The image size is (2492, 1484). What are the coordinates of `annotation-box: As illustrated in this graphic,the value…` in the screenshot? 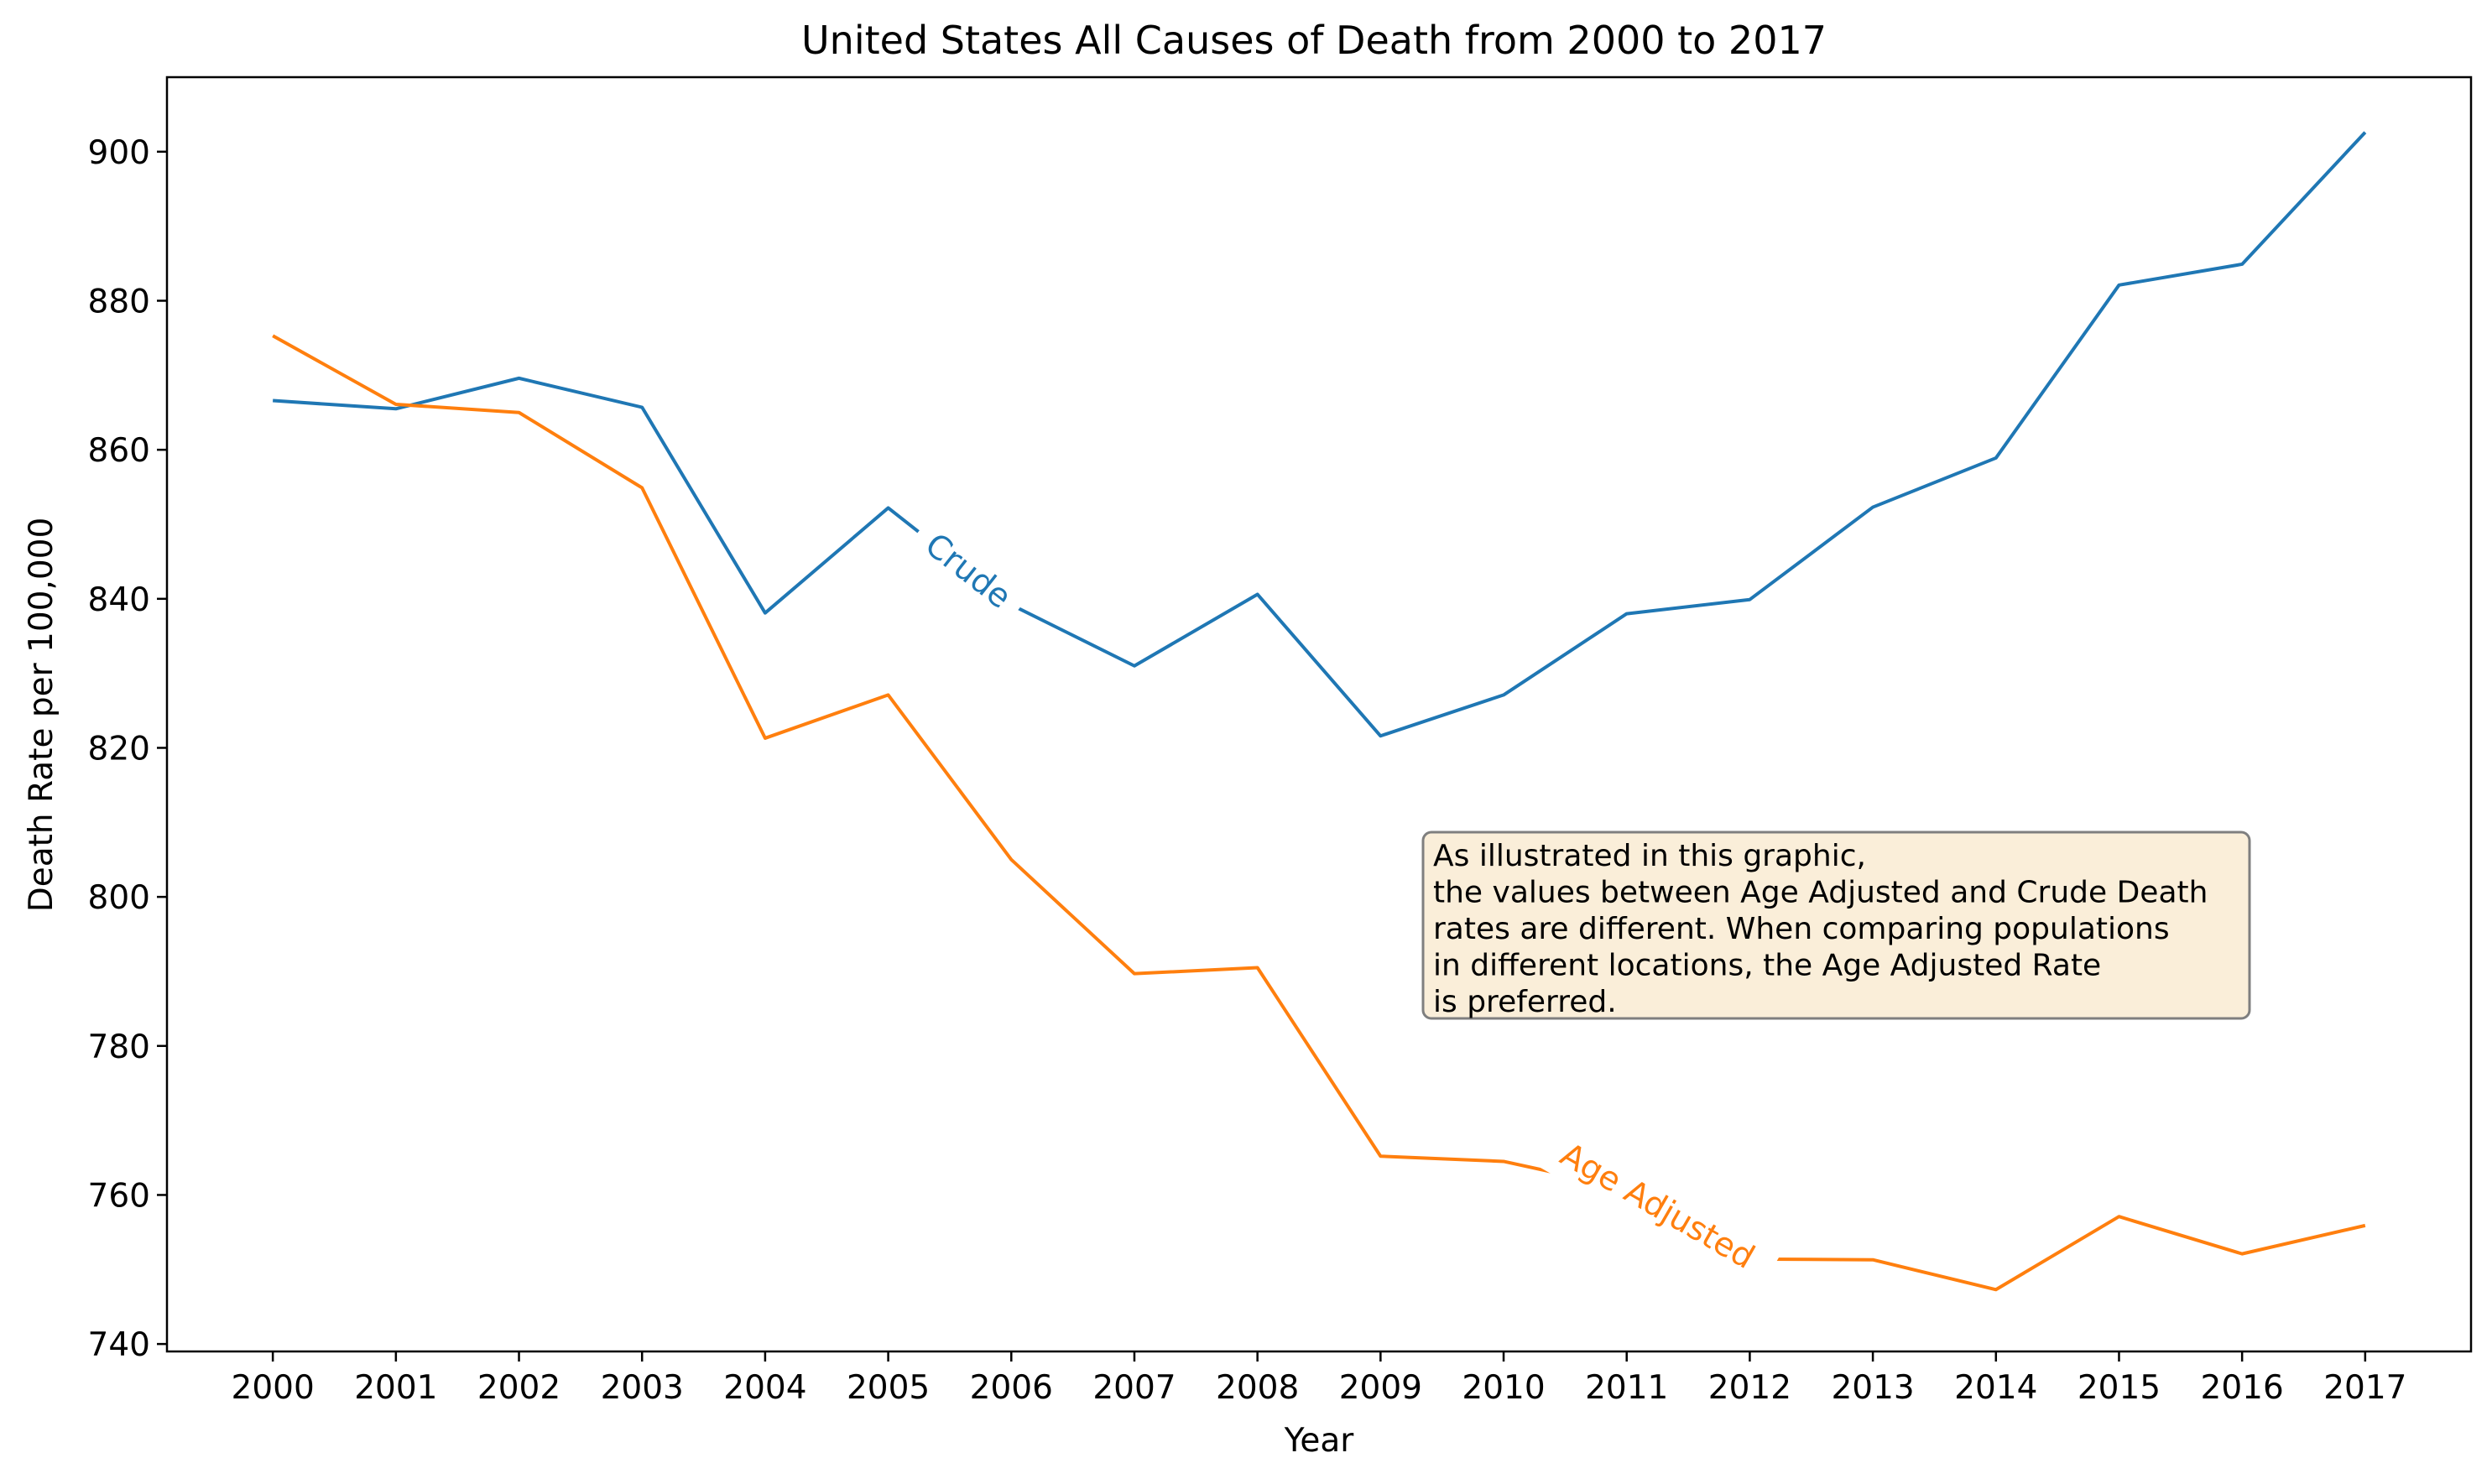 It's located at (1836, 925).